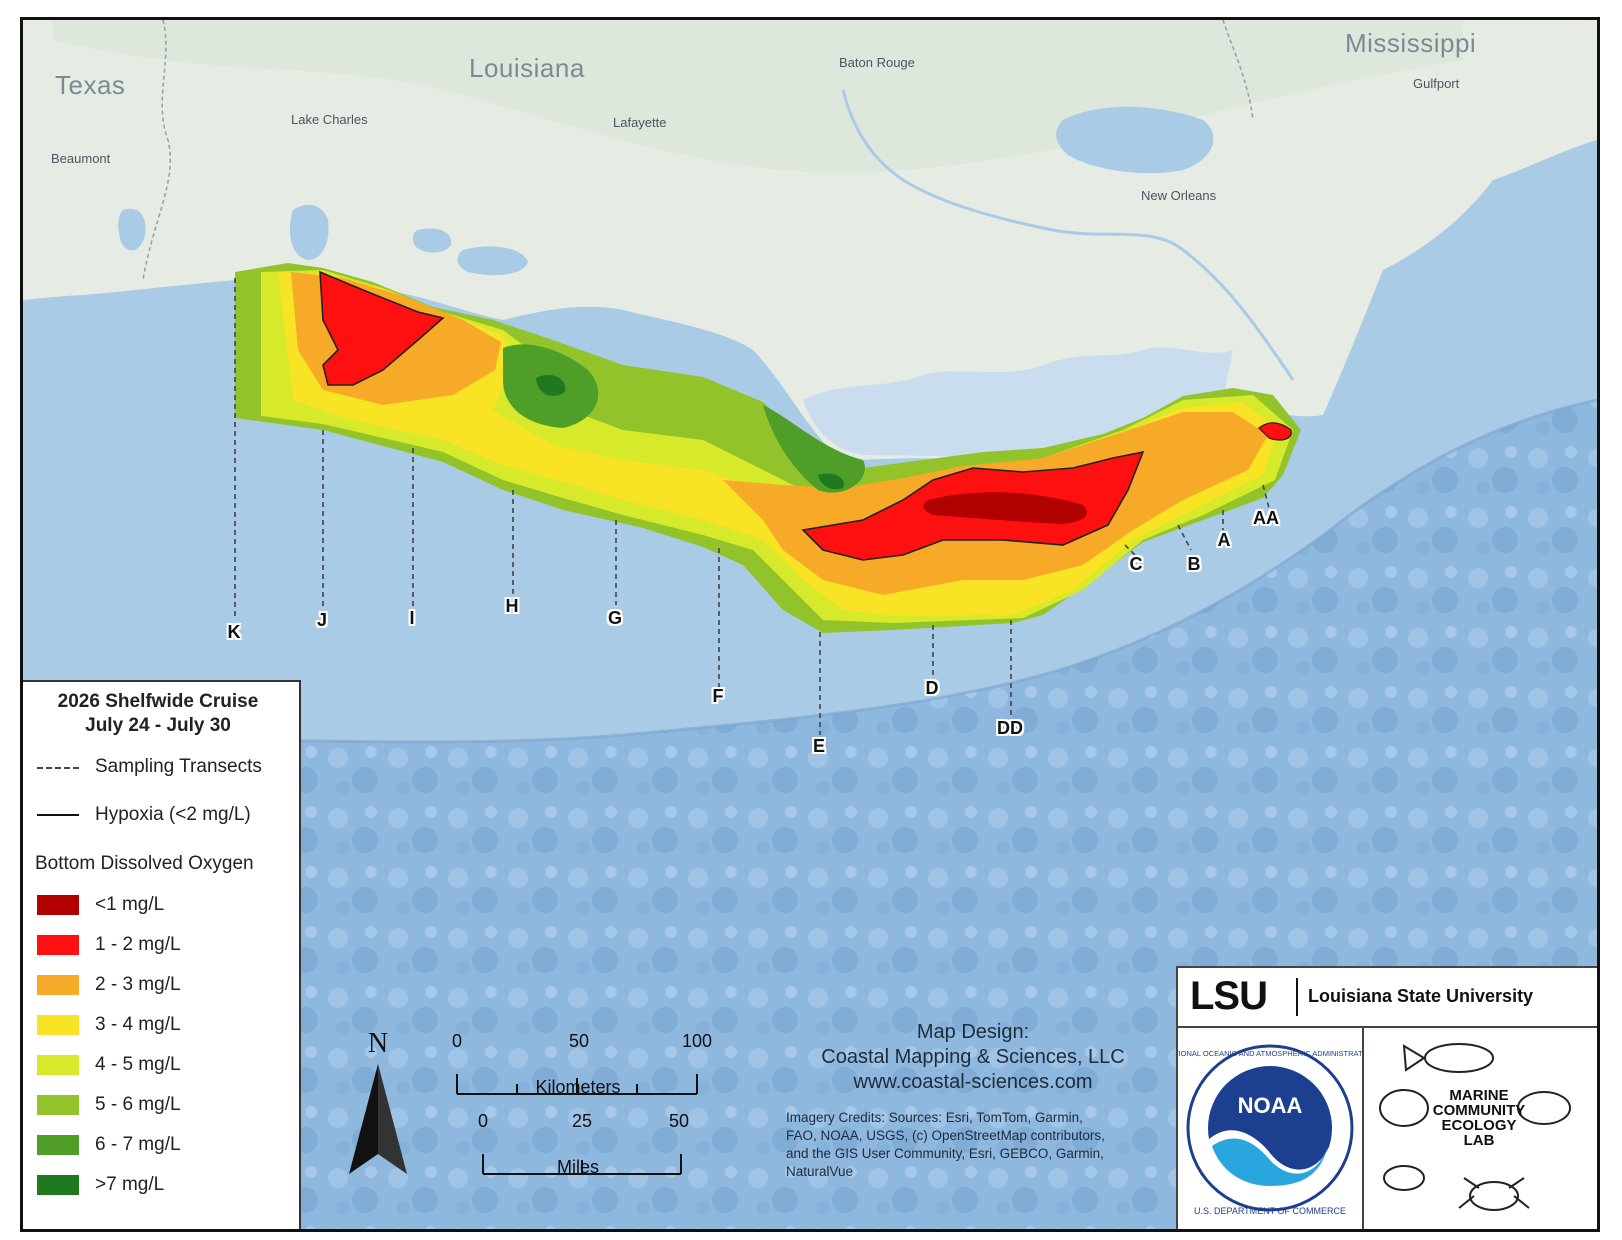 This screenshot has height=1240, width=1622. What do you see at coordinates (718, 696) in the screenshot?
I see `transect-label-f: F` at bounding box center [718, 696].